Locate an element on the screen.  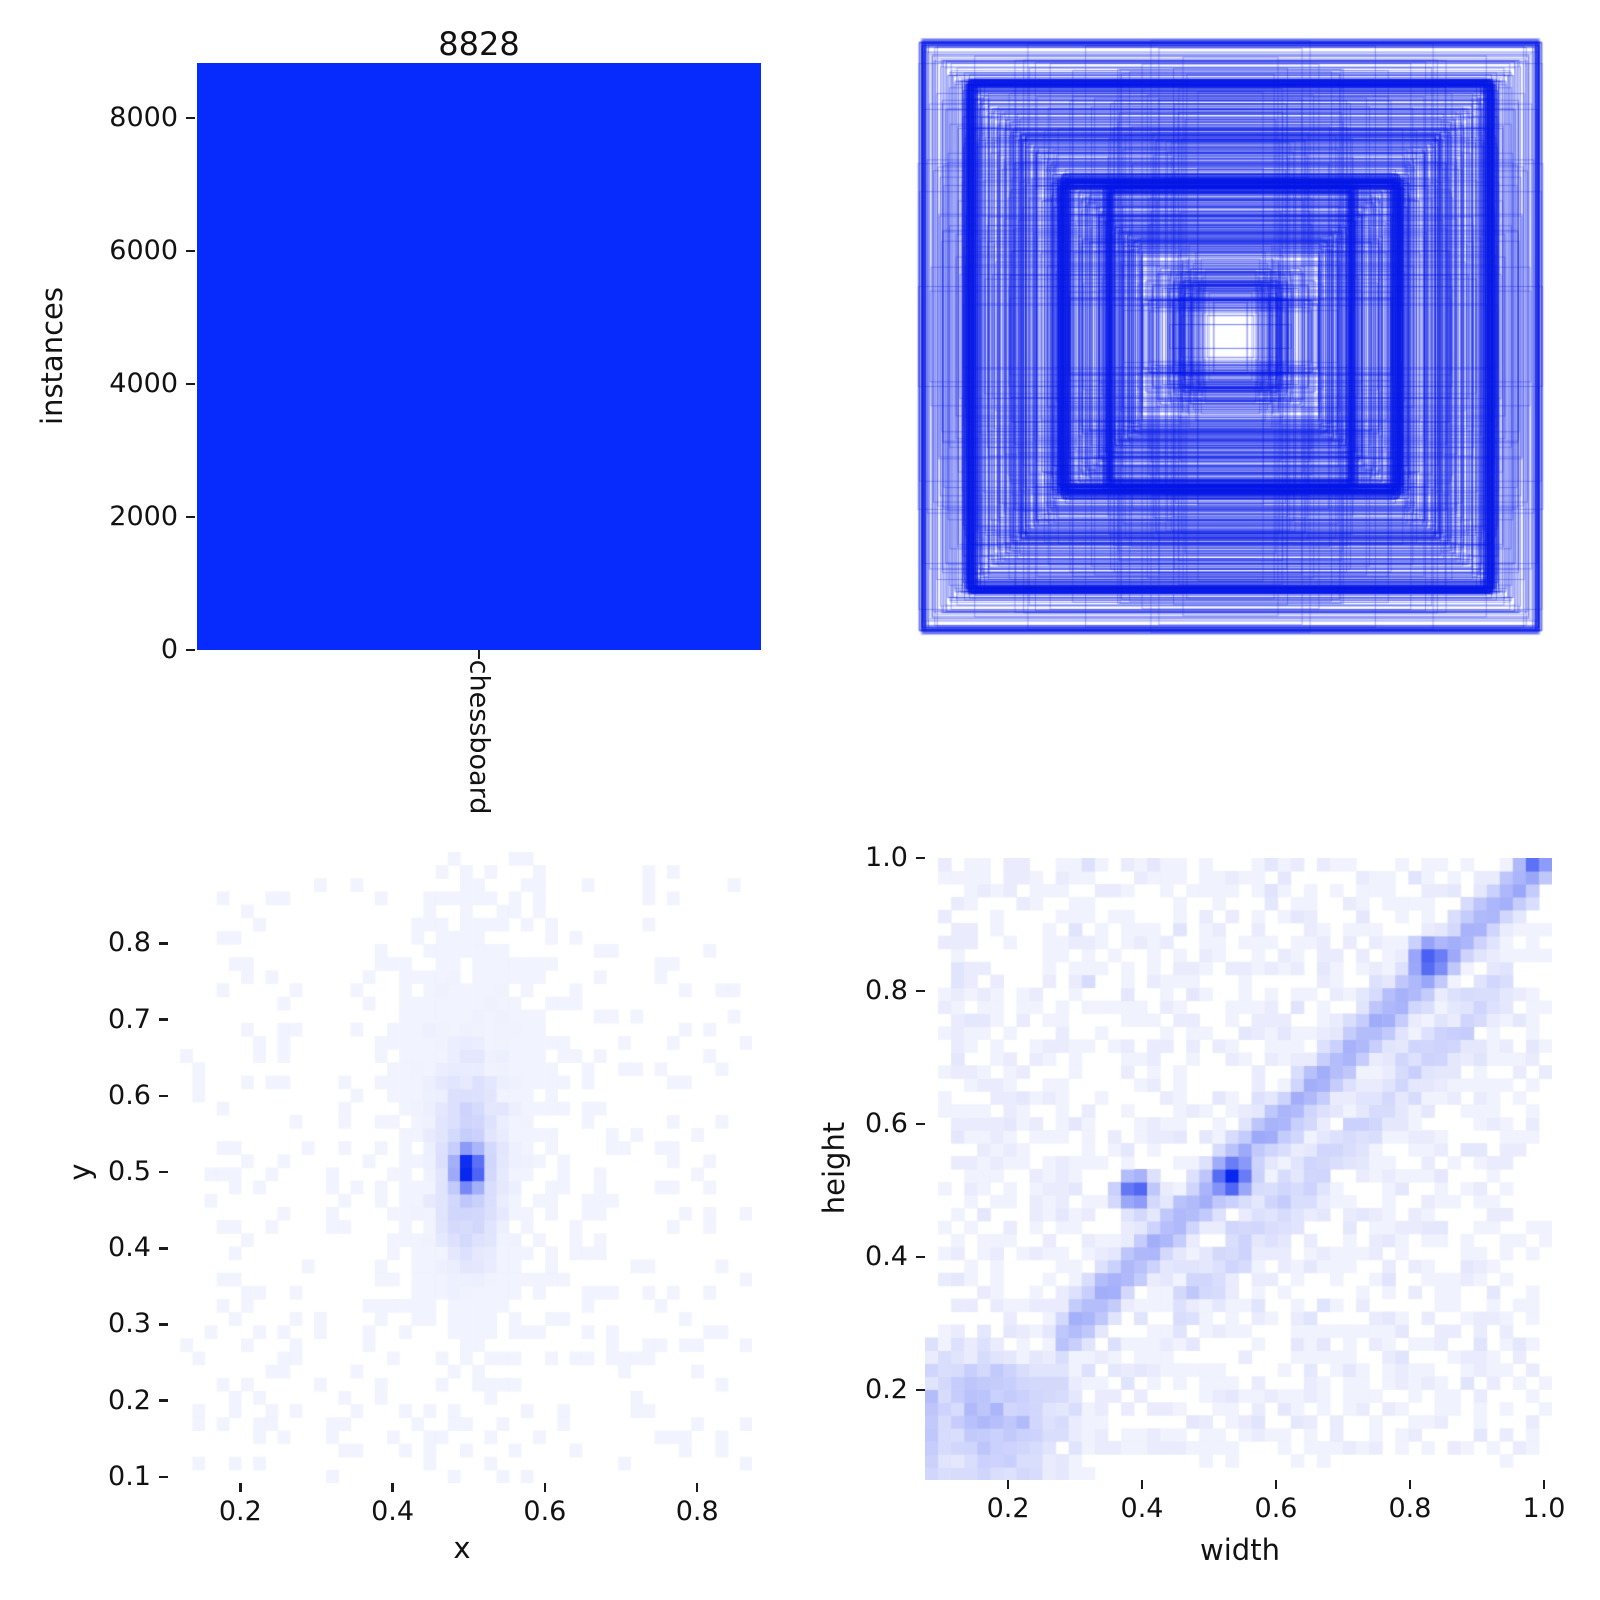
x-tick-label-chessboard: chessboard is located at coordinates (479, 737).